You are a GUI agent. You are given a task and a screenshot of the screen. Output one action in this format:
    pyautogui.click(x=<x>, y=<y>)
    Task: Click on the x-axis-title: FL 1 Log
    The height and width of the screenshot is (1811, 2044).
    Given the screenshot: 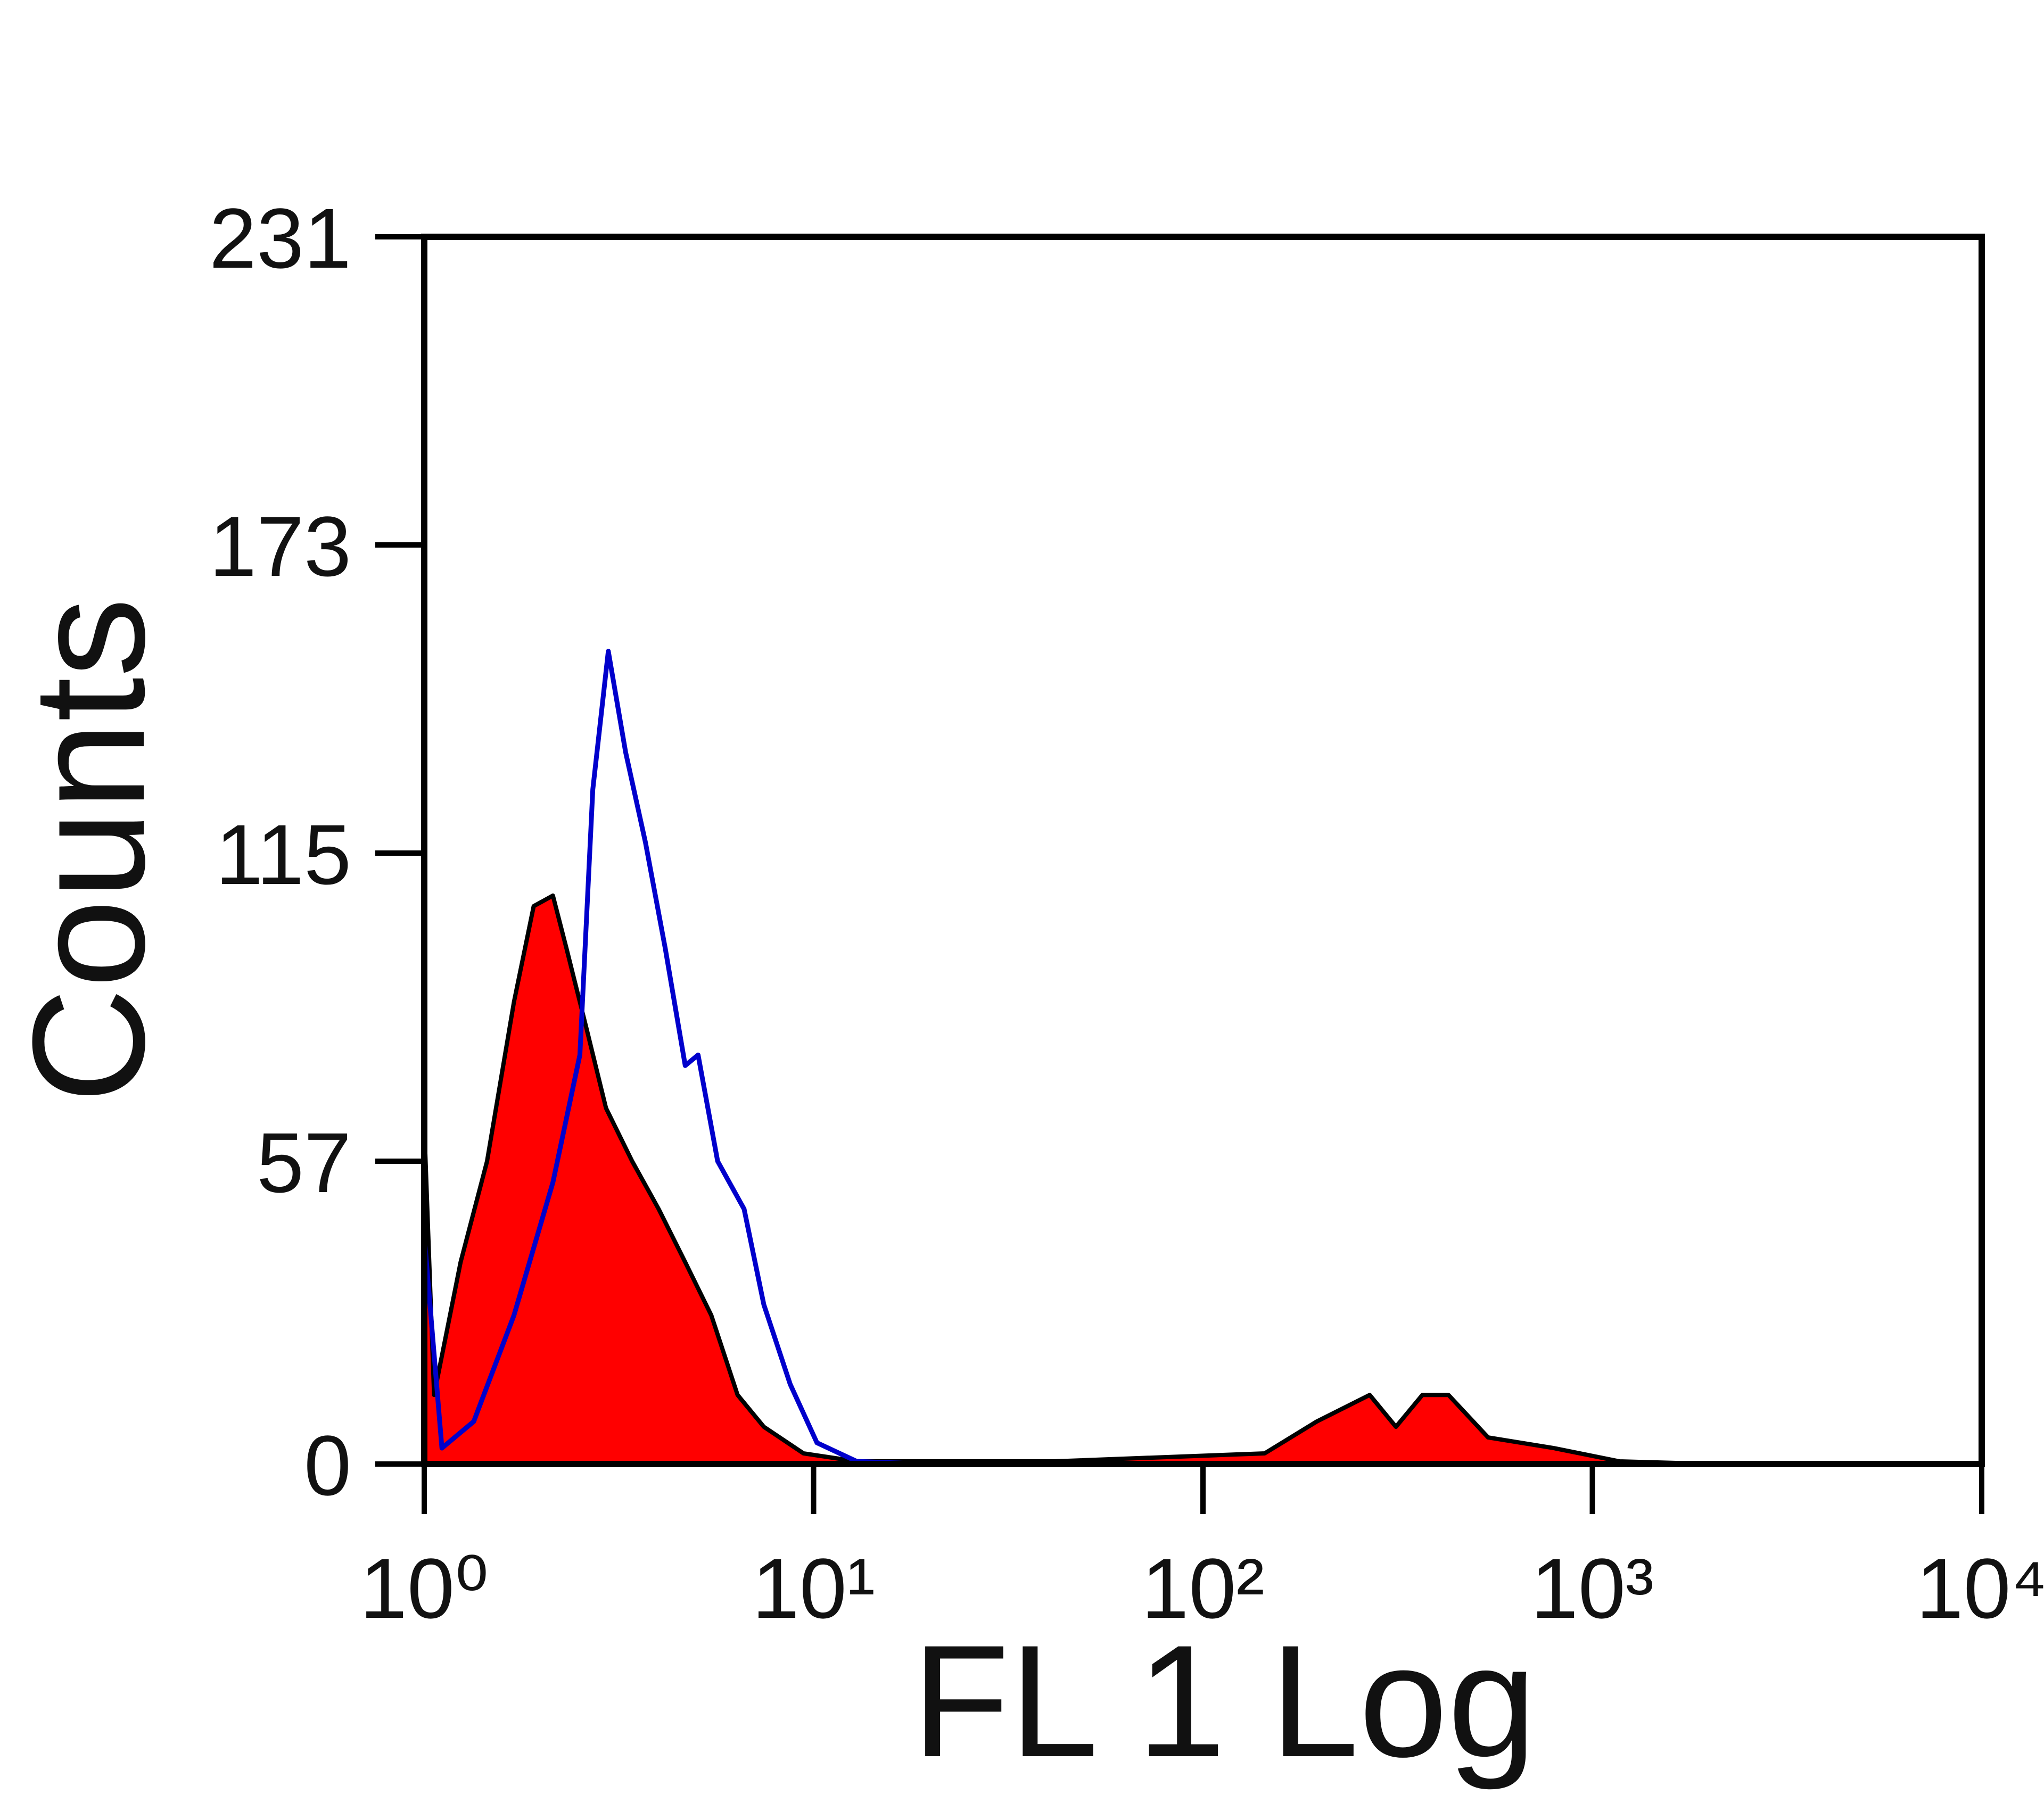 What is the action you would take?
    pyautogui.click(x=1224, y=1701)
    